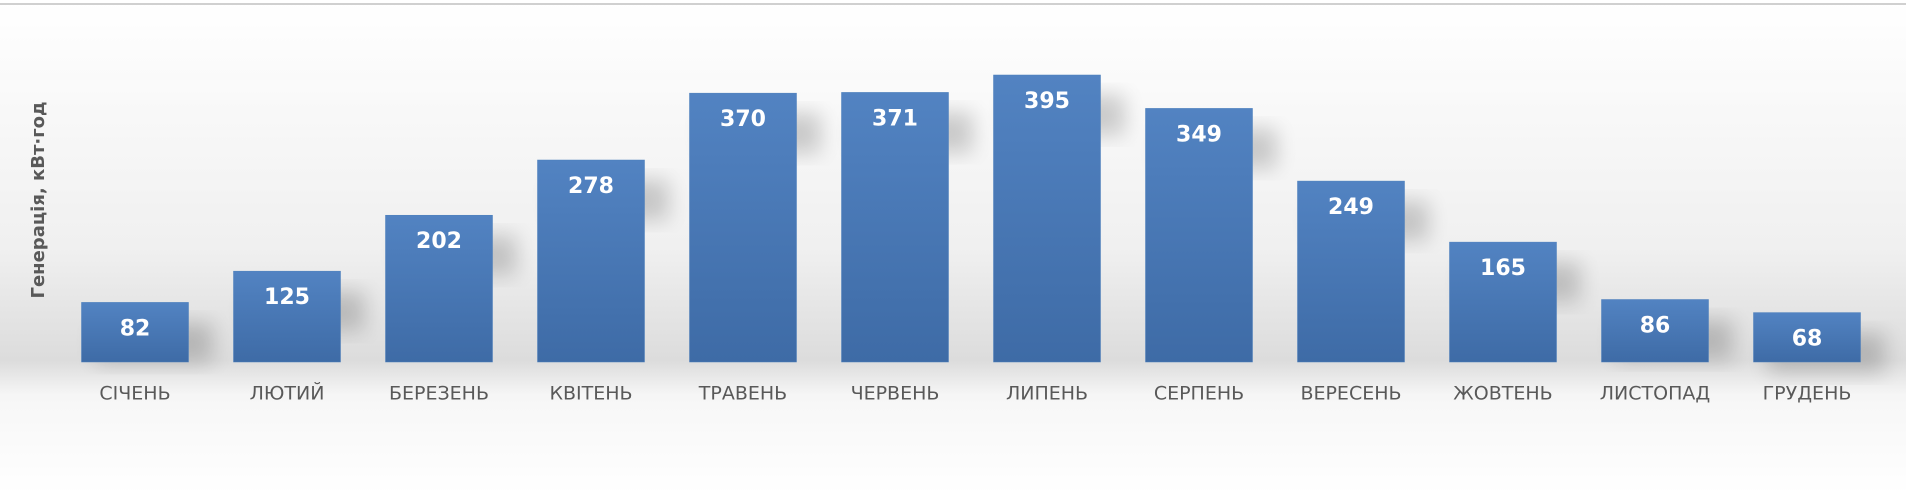 The width and height of the screenshot is (1906, 494). Describe the element at coordinates (590, 394) in the screenshot. I see `x-tick-label: КВІТЕНЬ` at that location.